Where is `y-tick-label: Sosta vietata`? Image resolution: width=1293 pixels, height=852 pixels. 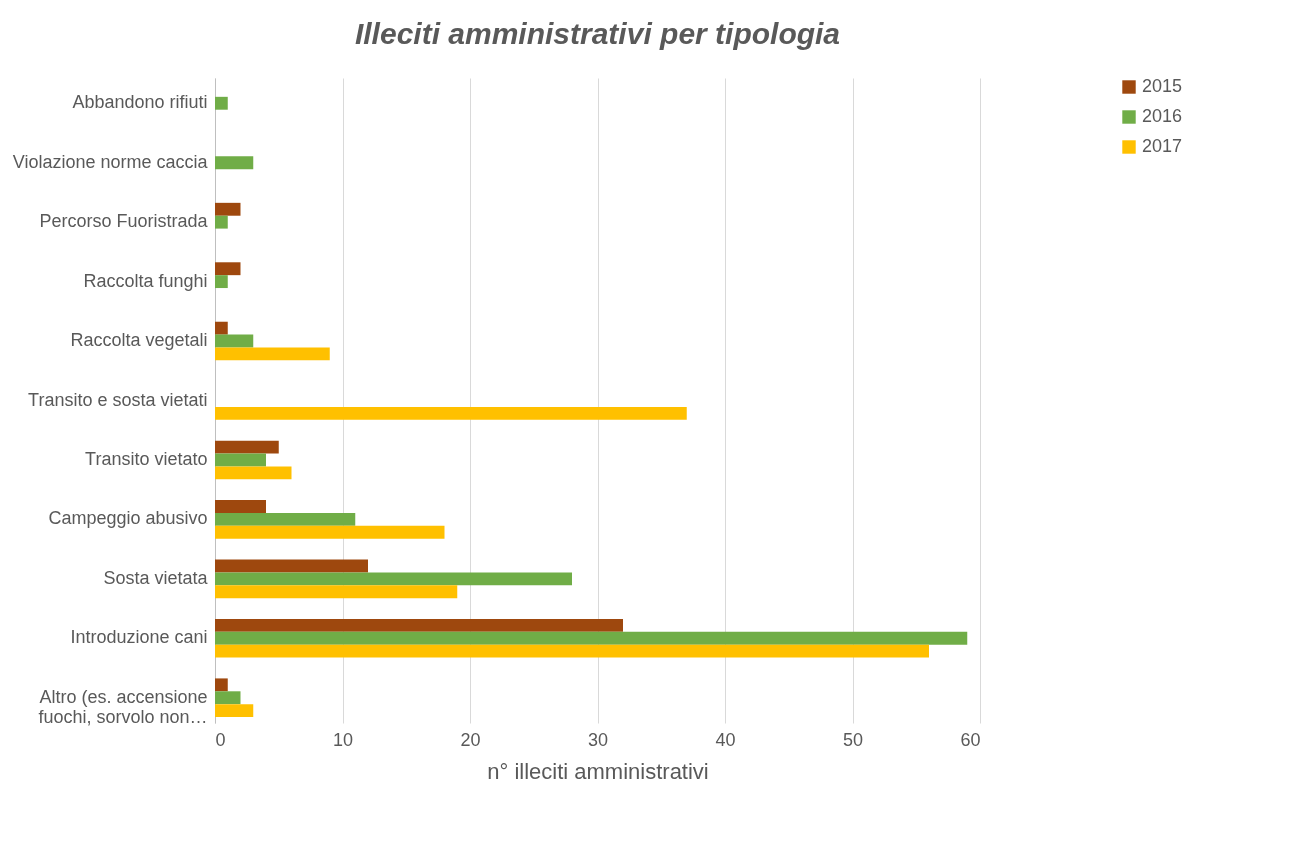 y-tick-label: Sosta vietata is located at coordinates (156, 577).